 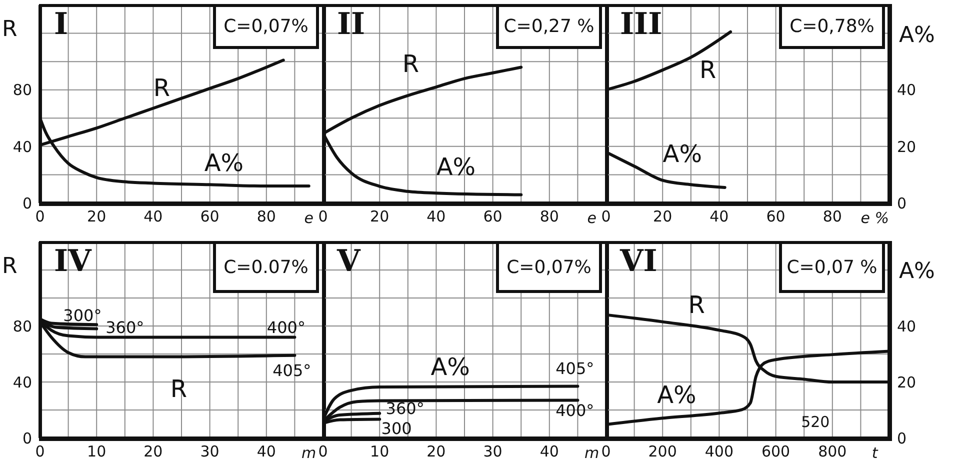 I want to click on annotation: C=0,78%, so click(x=832, y=26).